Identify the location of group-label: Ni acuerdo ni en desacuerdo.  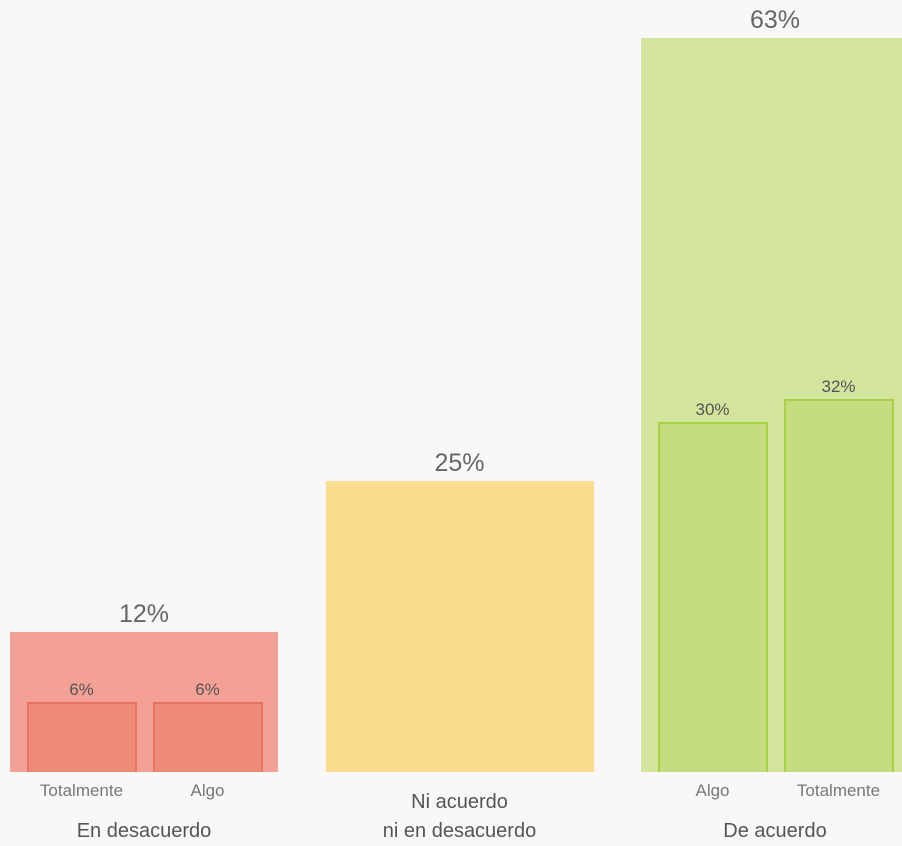
(460, 817).